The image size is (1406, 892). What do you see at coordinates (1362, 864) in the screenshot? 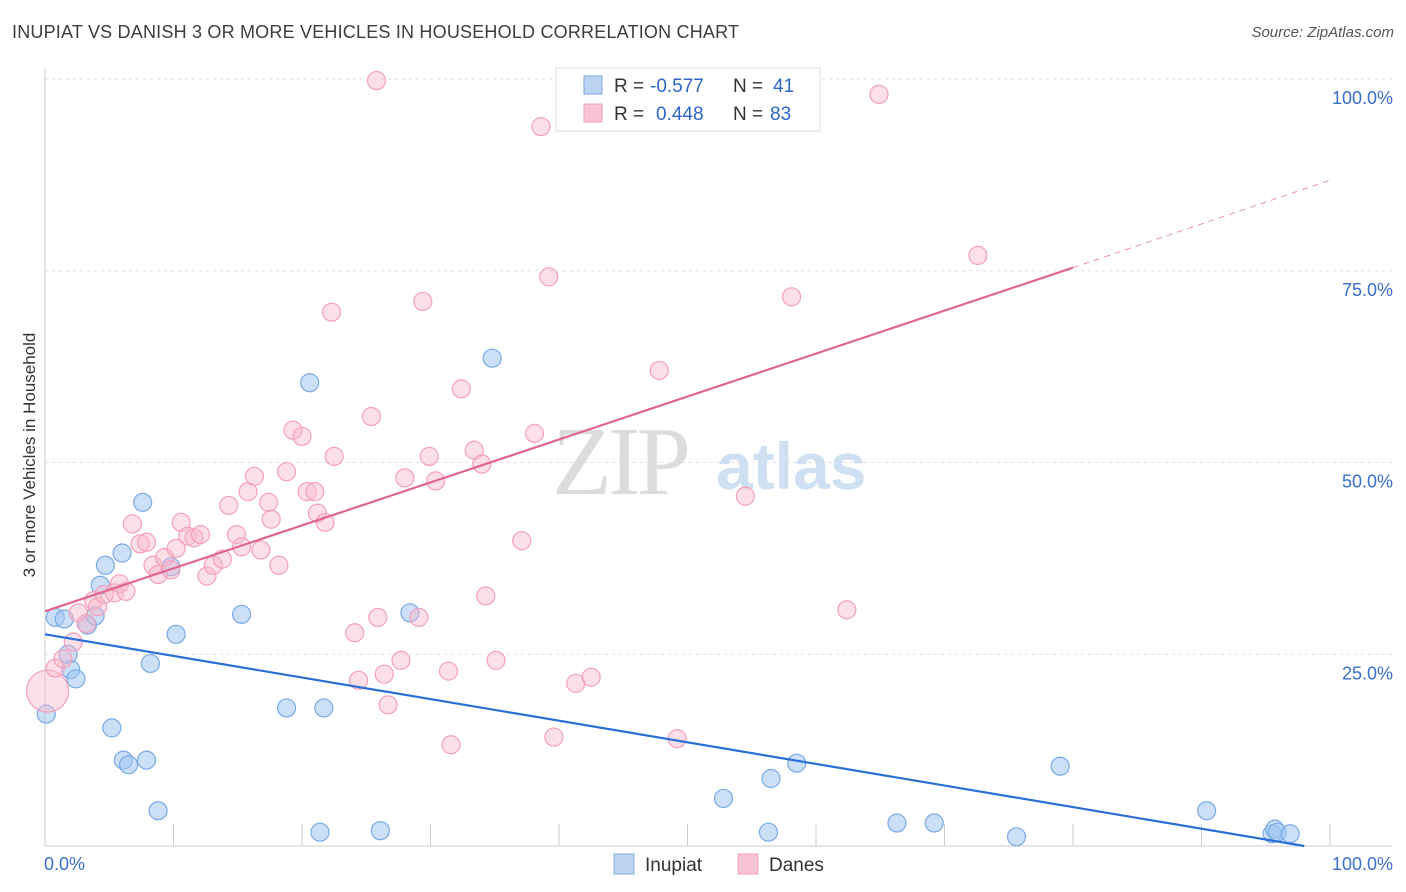
I see `x-tick-label: 100.0%` at bounding box center [1362, 864].